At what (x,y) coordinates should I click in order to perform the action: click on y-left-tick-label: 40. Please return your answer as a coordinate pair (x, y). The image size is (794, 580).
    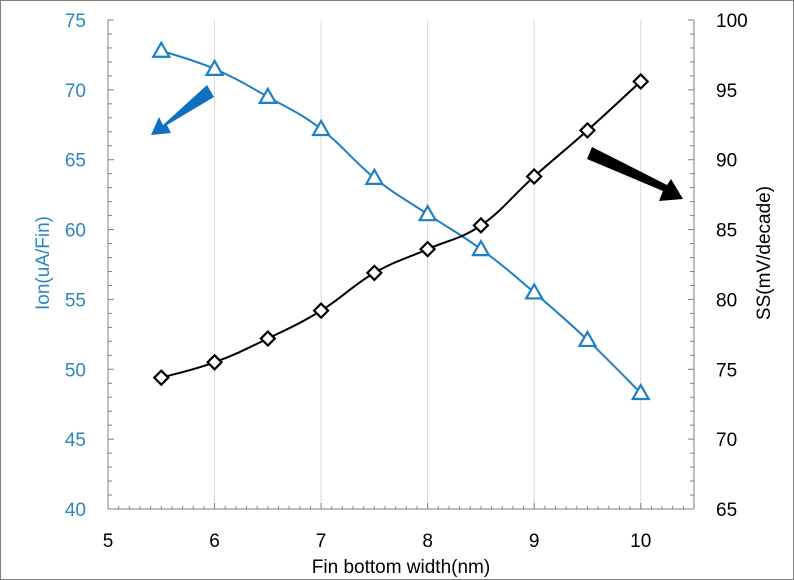
    Looking at the image, I should click on (75, 510).